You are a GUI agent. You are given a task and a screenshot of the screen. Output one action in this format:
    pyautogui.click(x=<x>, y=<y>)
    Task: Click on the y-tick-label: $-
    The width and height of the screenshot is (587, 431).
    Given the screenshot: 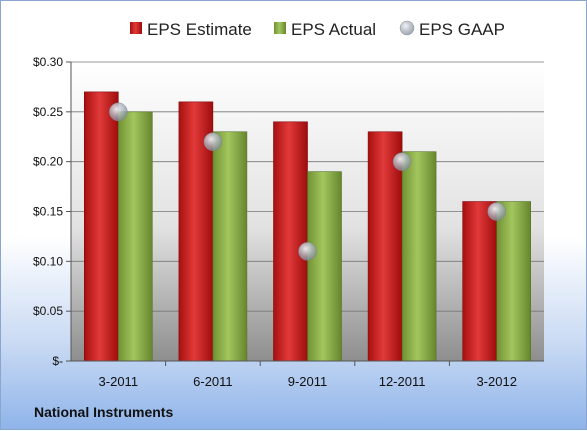 What is the action you would take?
    pyautogui.click(x=57, y=361)
    